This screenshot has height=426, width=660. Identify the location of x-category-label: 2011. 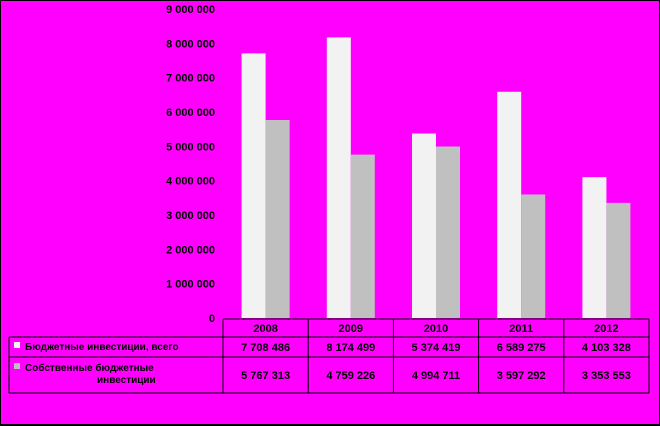
(521, 329).